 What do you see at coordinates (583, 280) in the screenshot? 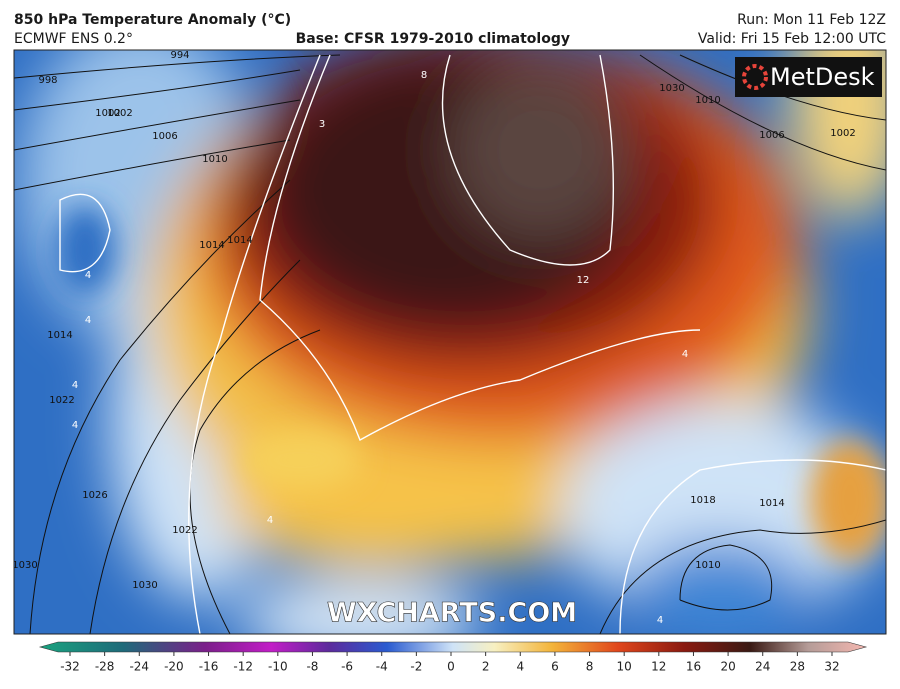
I see `anomaly-label: 12` at bounding box center [583, 280].